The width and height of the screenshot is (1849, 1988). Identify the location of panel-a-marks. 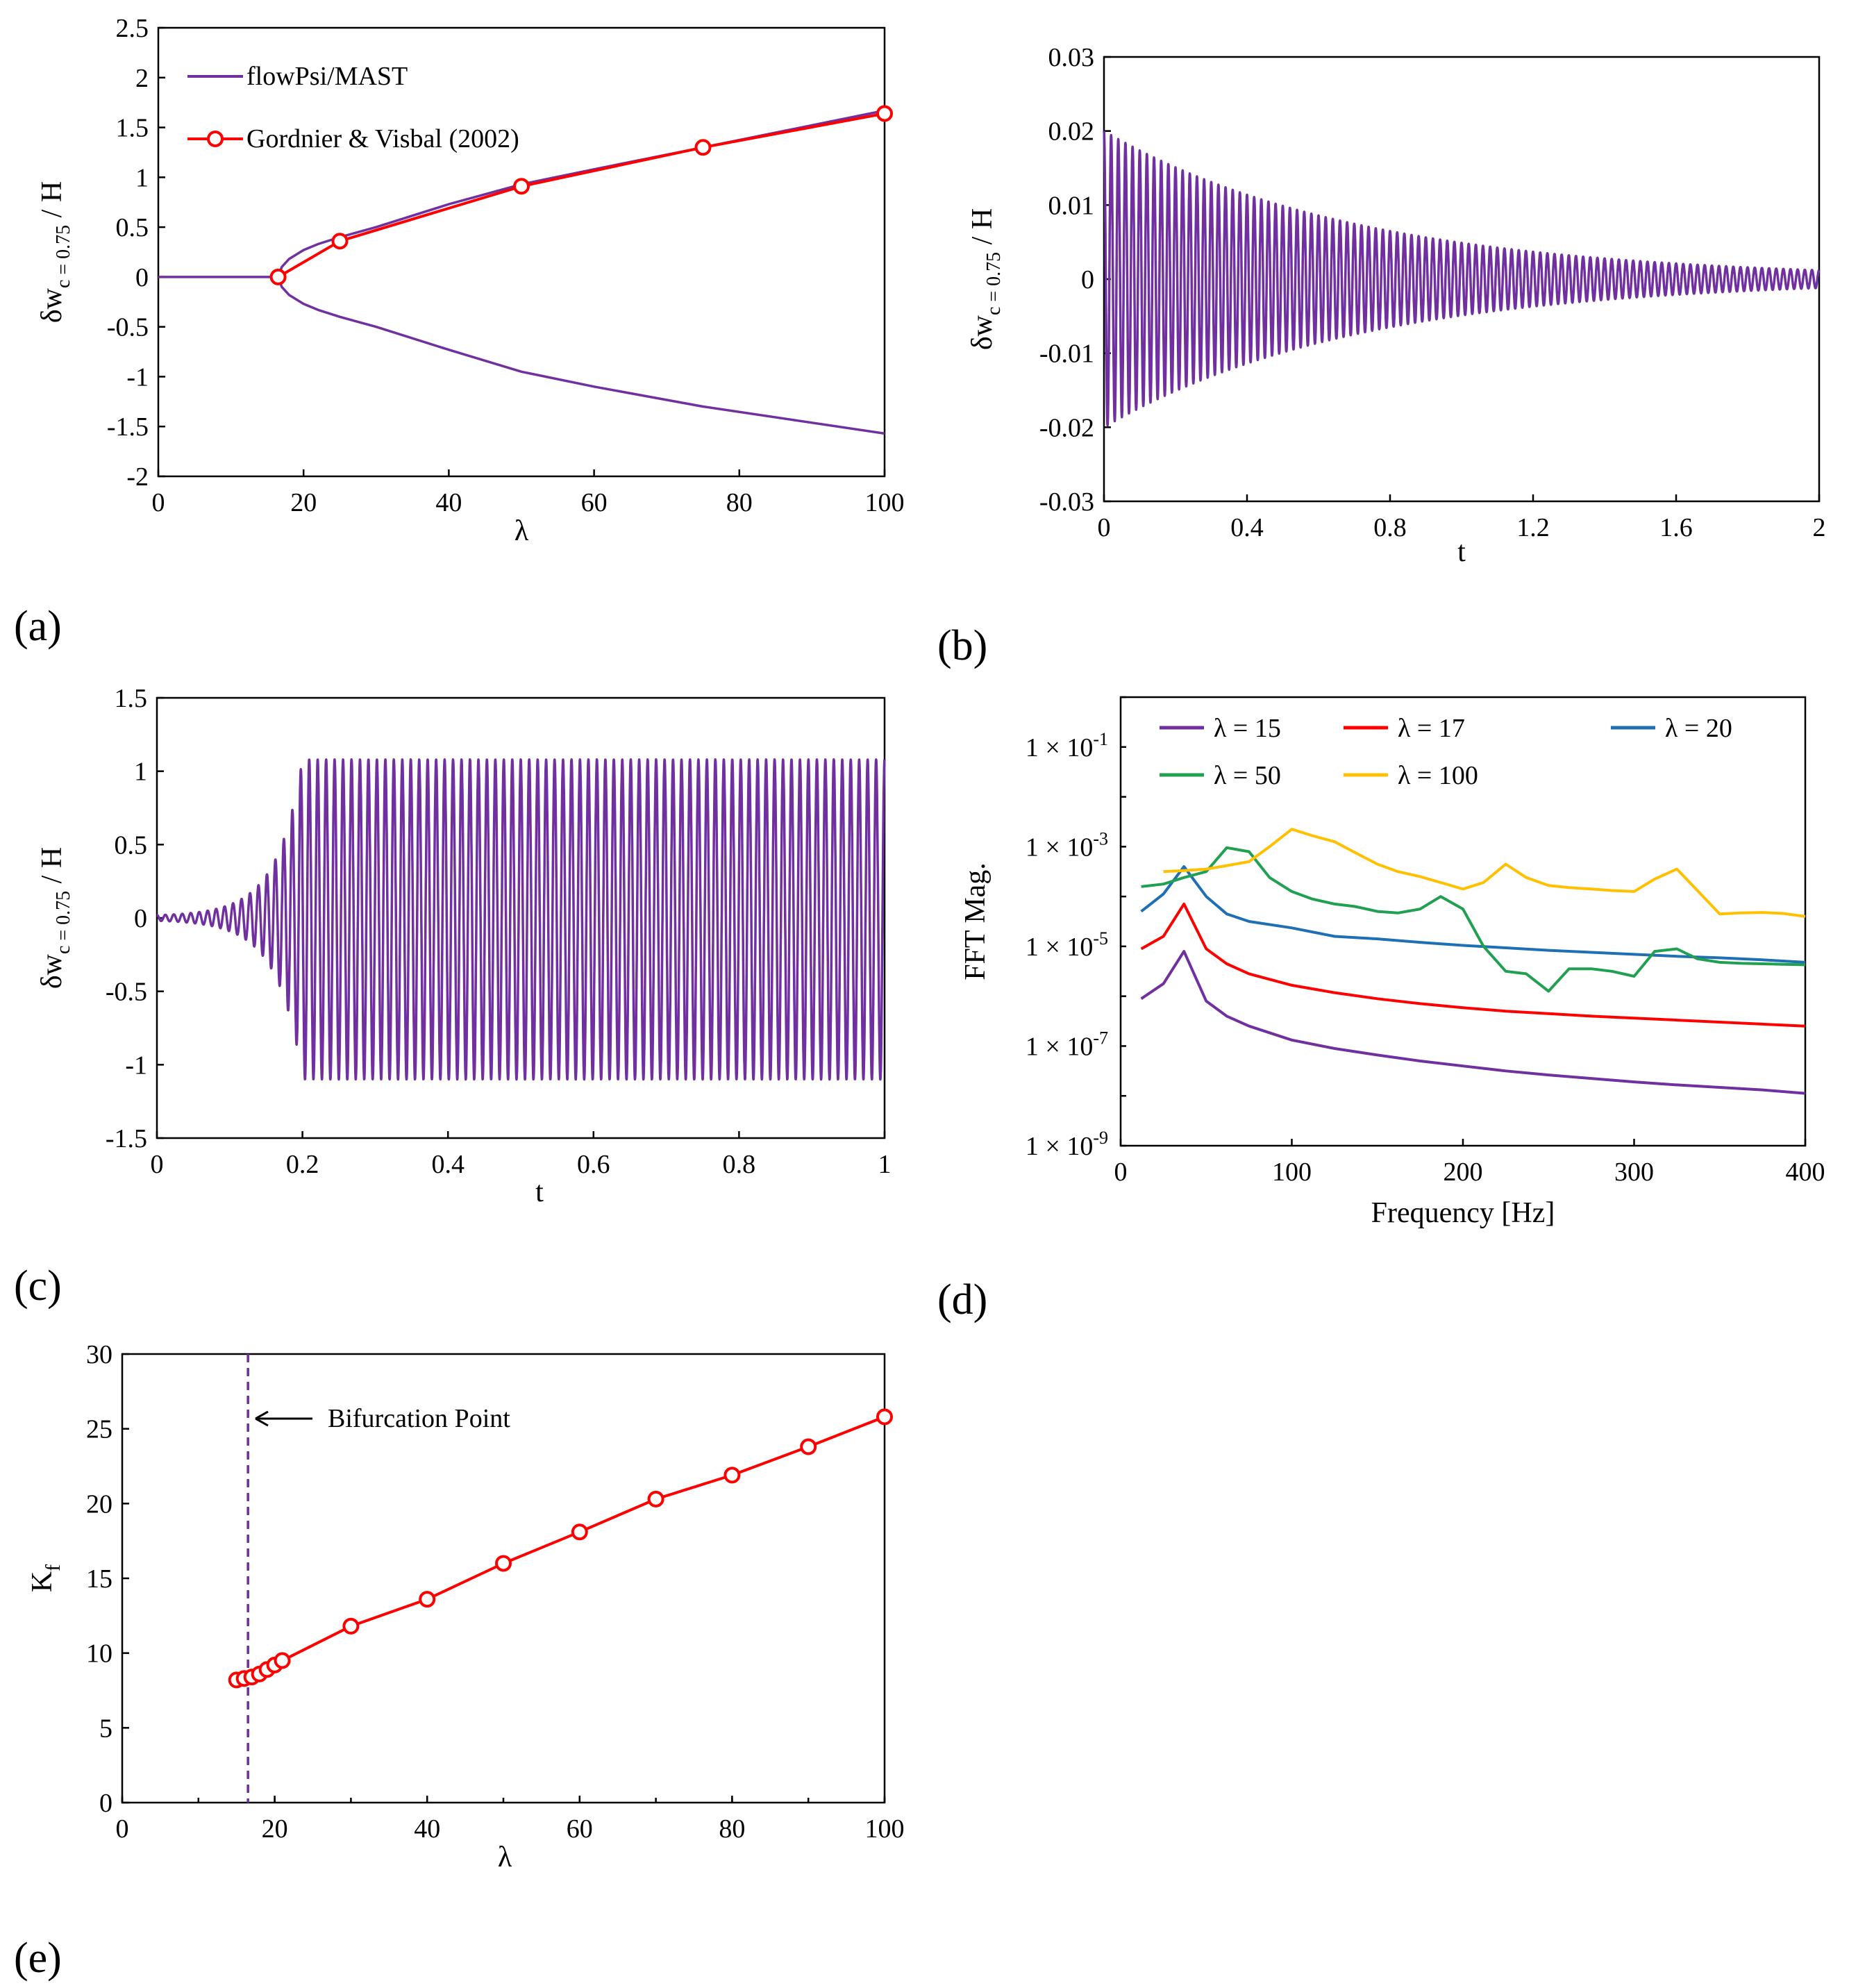
(526, 270).